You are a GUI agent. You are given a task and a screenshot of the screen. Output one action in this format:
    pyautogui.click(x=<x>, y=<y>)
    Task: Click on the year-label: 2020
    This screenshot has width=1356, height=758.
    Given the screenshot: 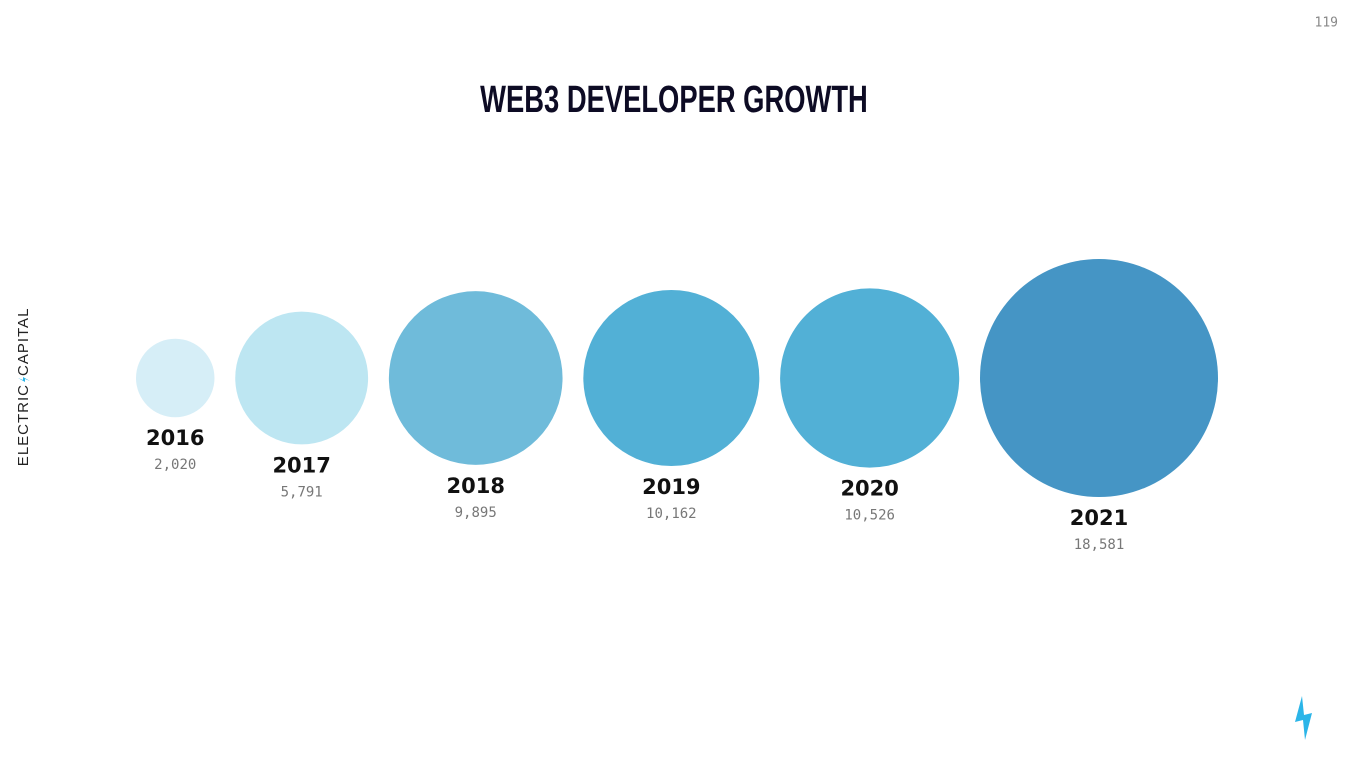 What is the action you would take?
    pyautogui.click(x=869, y=489)
    